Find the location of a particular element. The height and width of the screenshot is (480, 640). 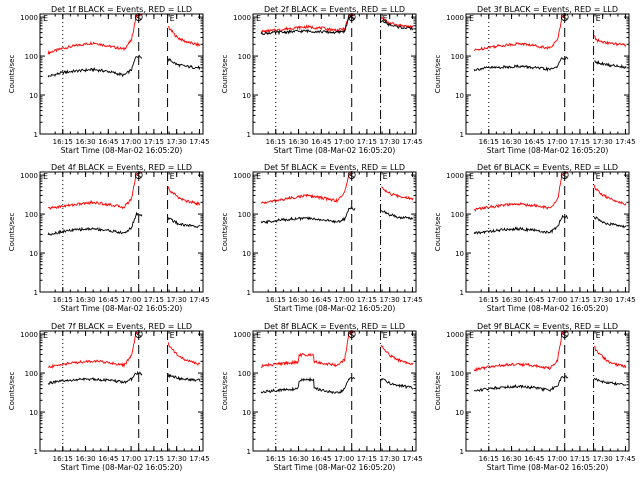

chart-title: Det 2f BLACK = Events, RED = LLD is located at coordinates (334, 9).